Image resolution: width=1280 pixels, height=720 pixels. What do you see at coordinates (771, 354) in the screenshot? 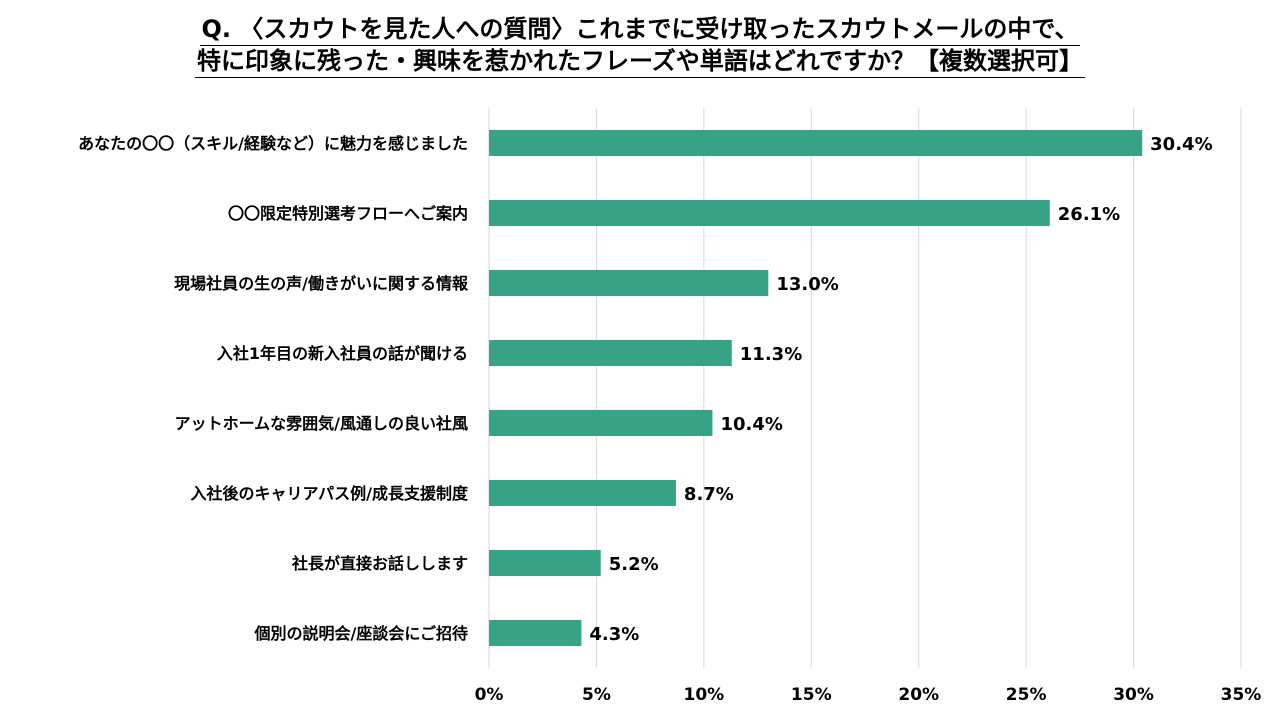
I see `value-label: 11.3%` at bounding box center [771, 354].